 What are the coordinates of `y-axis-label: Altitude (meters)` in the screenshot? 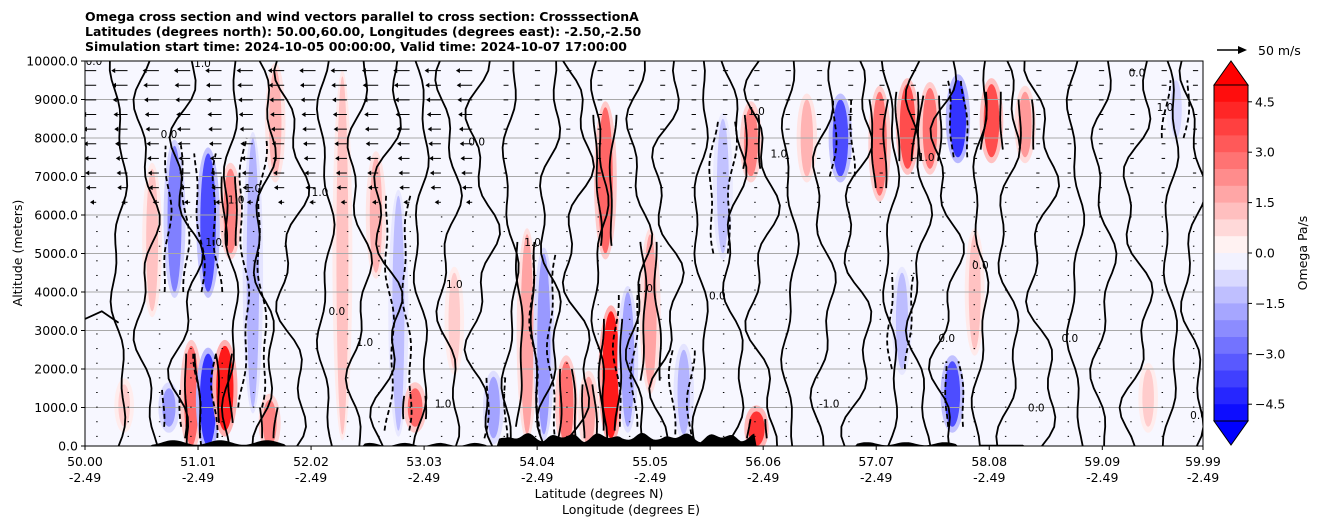 It's located at (17, 253).